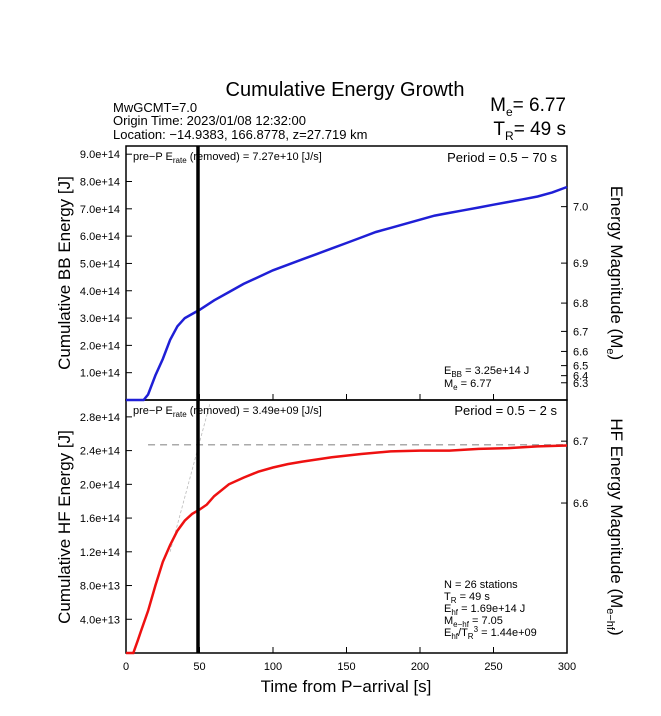 Image resolution: width=661 pixels, height=716 pixels. Describe the element at coordinates (190, 478) in the screenshot. I see `hf-slope-dashed-line` at that location.